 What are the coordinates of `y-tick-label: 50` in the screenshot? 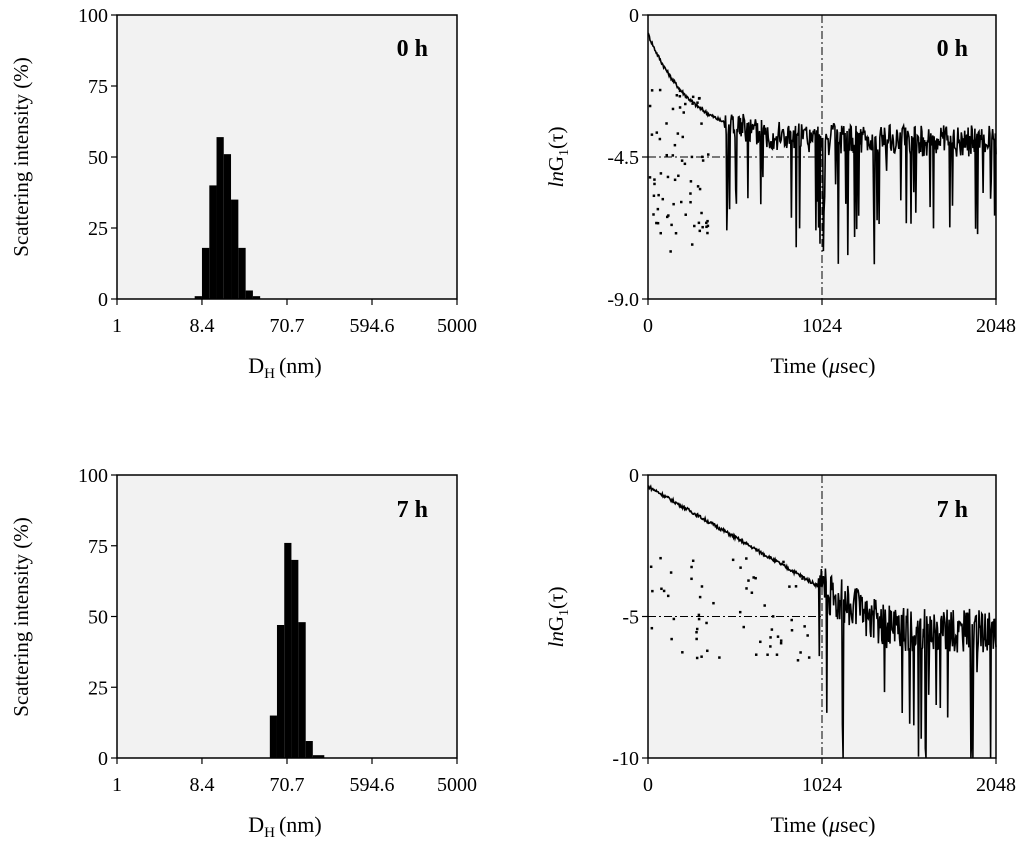 It's located at (98, 618).